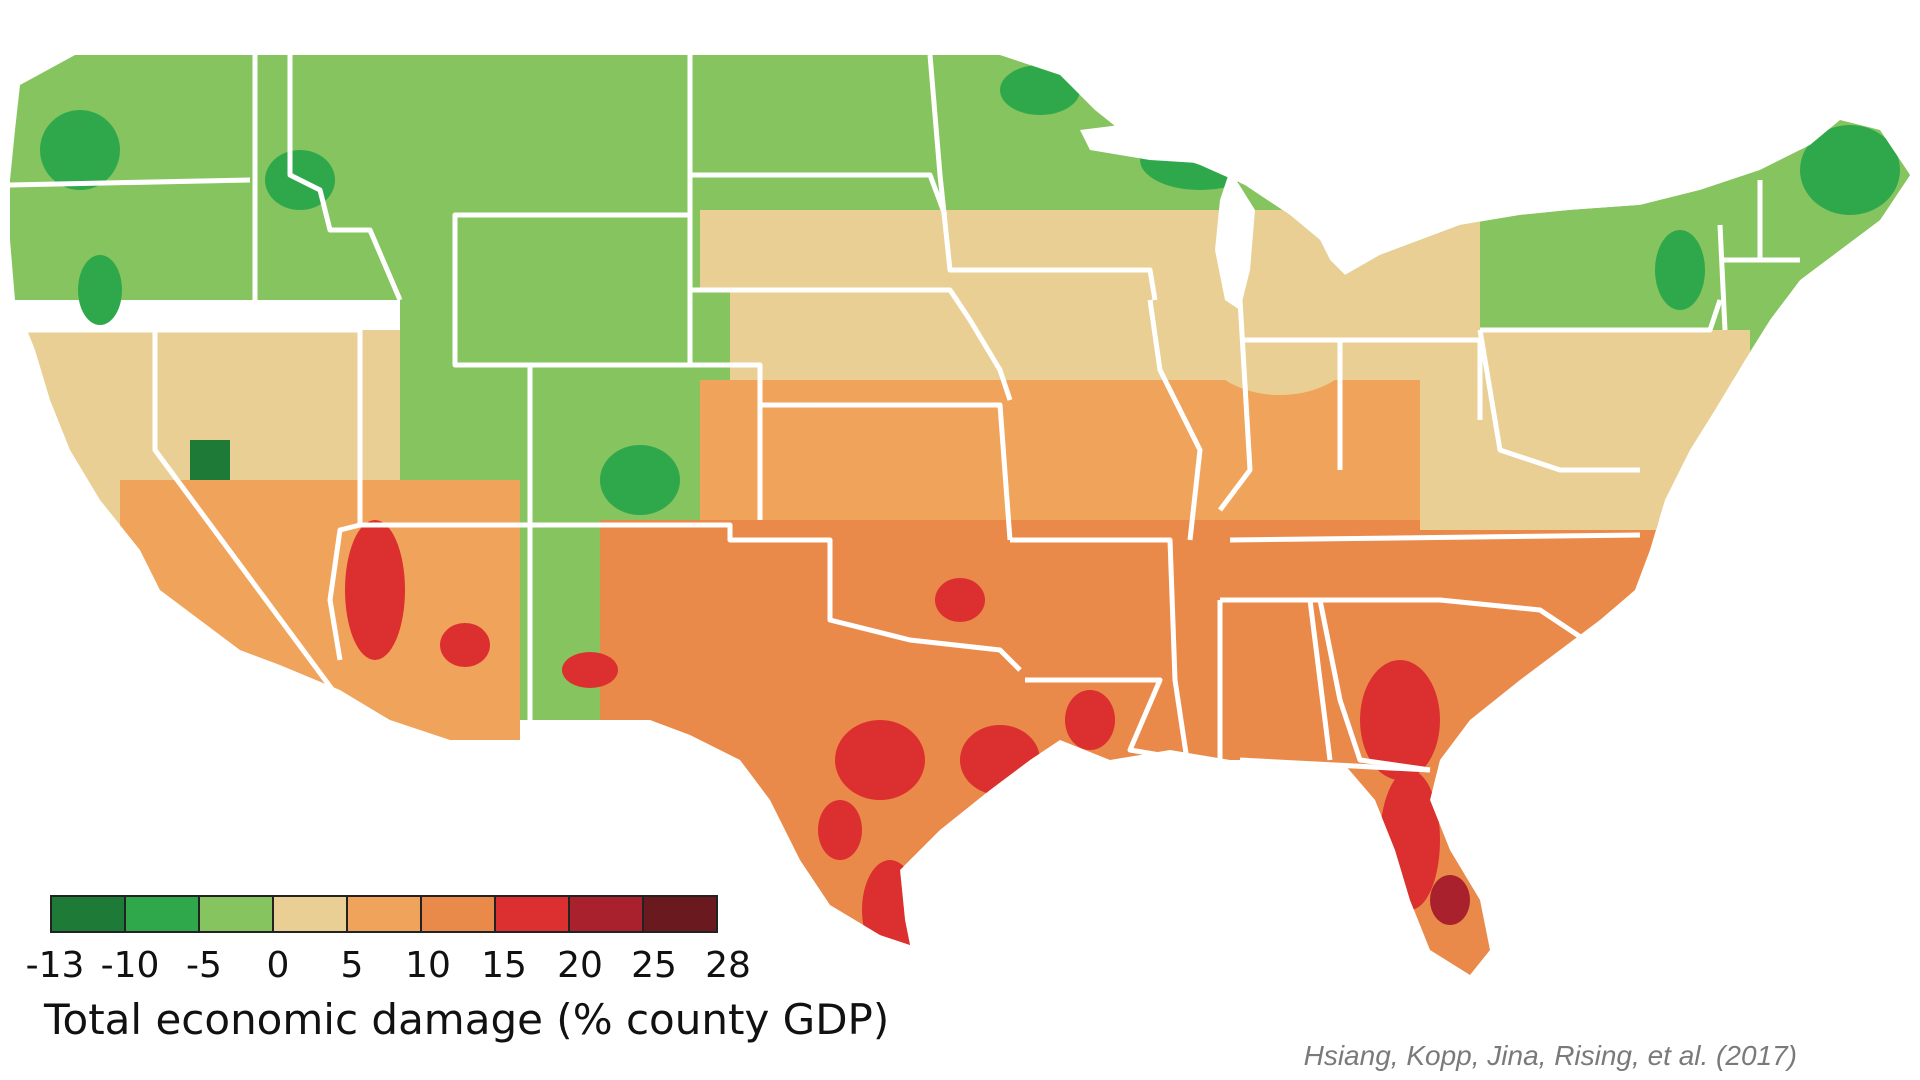 The image size is (1920, 1080). What do you see at coordinates (1000, 760) in the screenshot?
I see `hotspot-texas-east` at bounding box center [1000, 760].